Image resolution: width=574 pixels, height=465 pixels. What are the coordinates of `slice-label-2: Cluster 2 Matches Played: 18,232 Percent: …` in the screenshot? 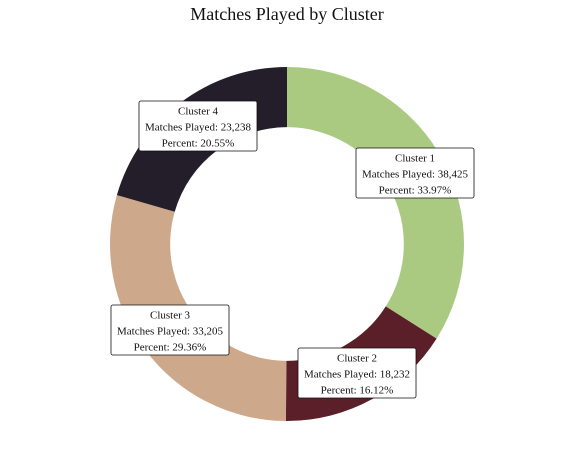 It's located at (357, 373).